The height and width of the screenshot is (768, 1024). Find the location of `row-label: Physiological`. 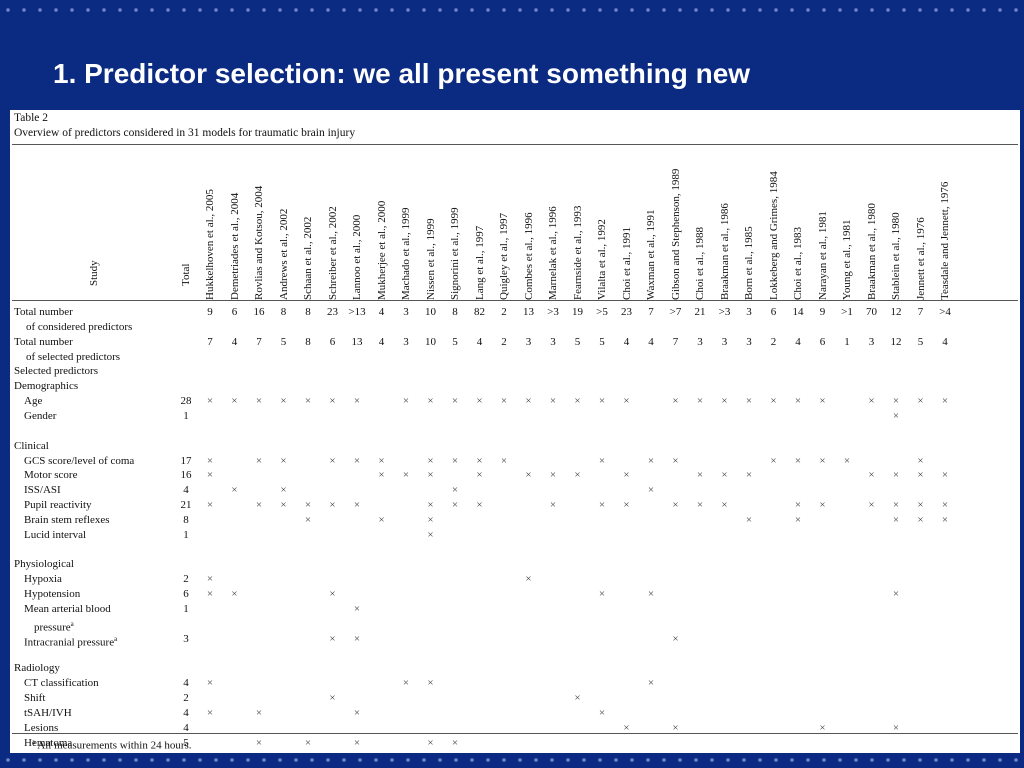

row-label: Physiological is located at coordinates (44, 564).